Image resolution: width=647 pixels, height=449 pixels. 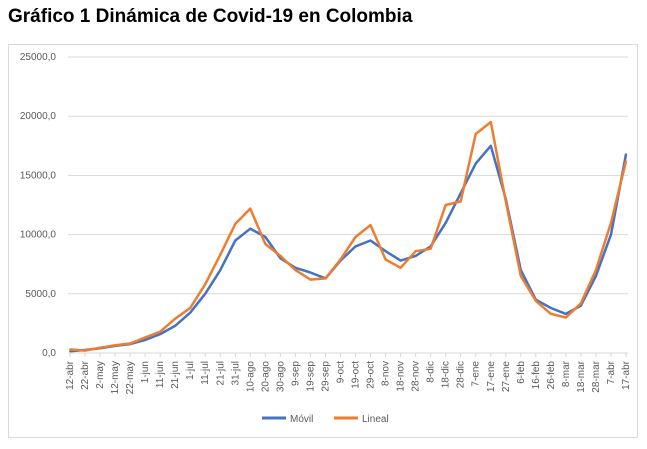 I want to click on x-tick-label: 9-oct, so click(x=340, y=372).